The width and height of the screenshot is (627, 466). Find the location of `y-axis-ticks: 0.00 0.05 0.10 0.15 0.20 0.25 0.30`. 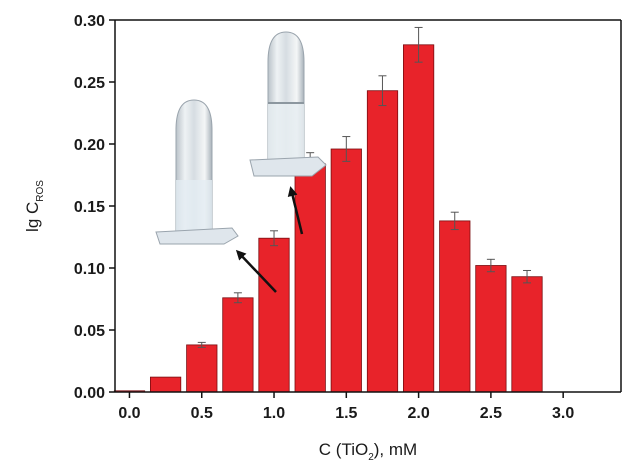

y-axis-ticks: 0.00 0.05 0.10 0.15 0.20 0.25 0.30 is located at coordinates (94, 207).